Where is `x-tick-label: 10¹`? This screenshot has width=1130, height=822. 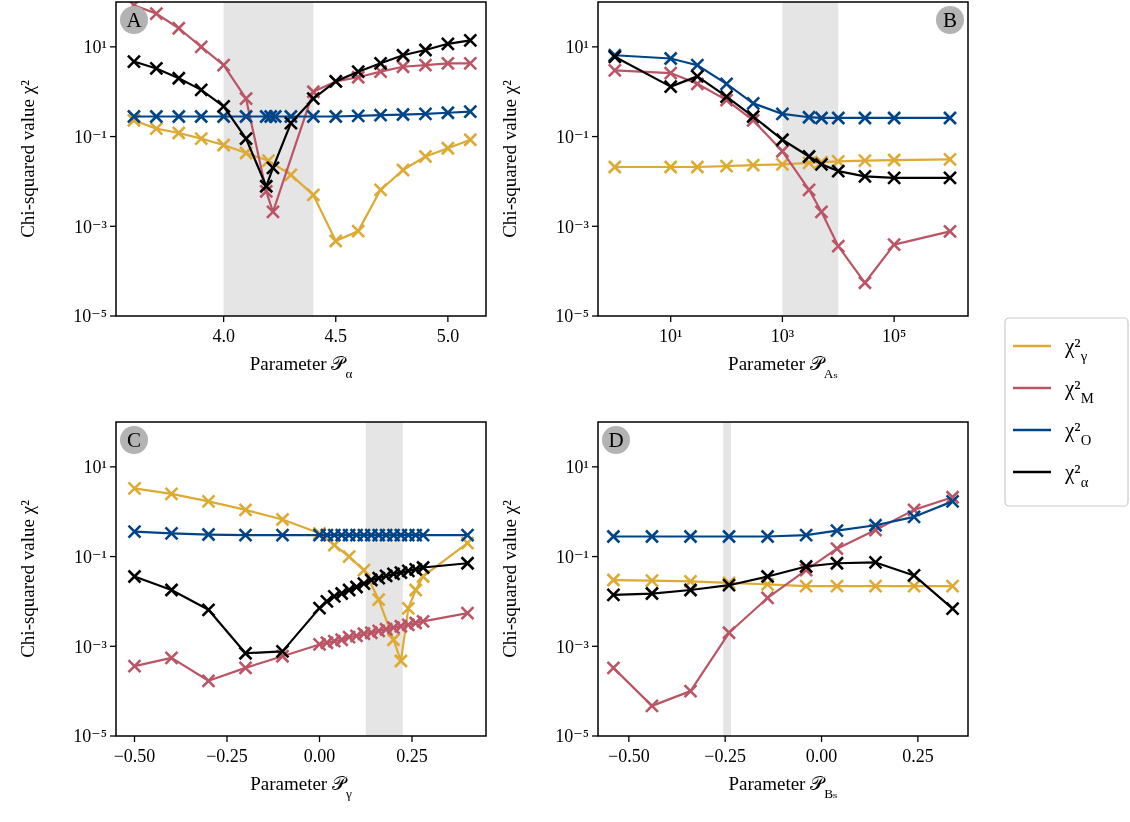 x-tick-label: 10¹ is located at coordinates (670, 336).